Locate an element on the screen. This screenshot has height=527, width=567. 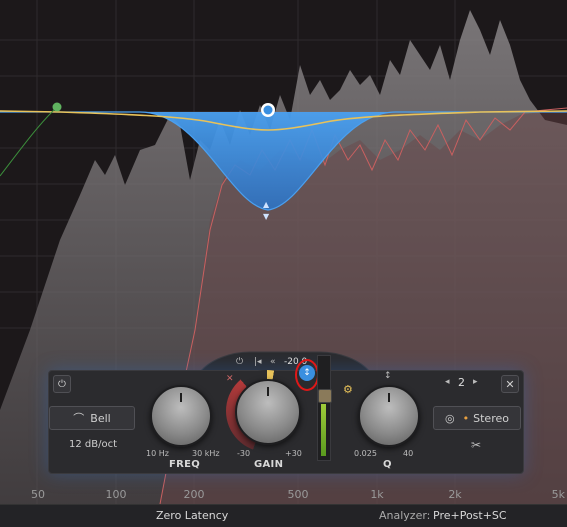
shape-button: ⌒ Bell is located at coordinates (92, 418).